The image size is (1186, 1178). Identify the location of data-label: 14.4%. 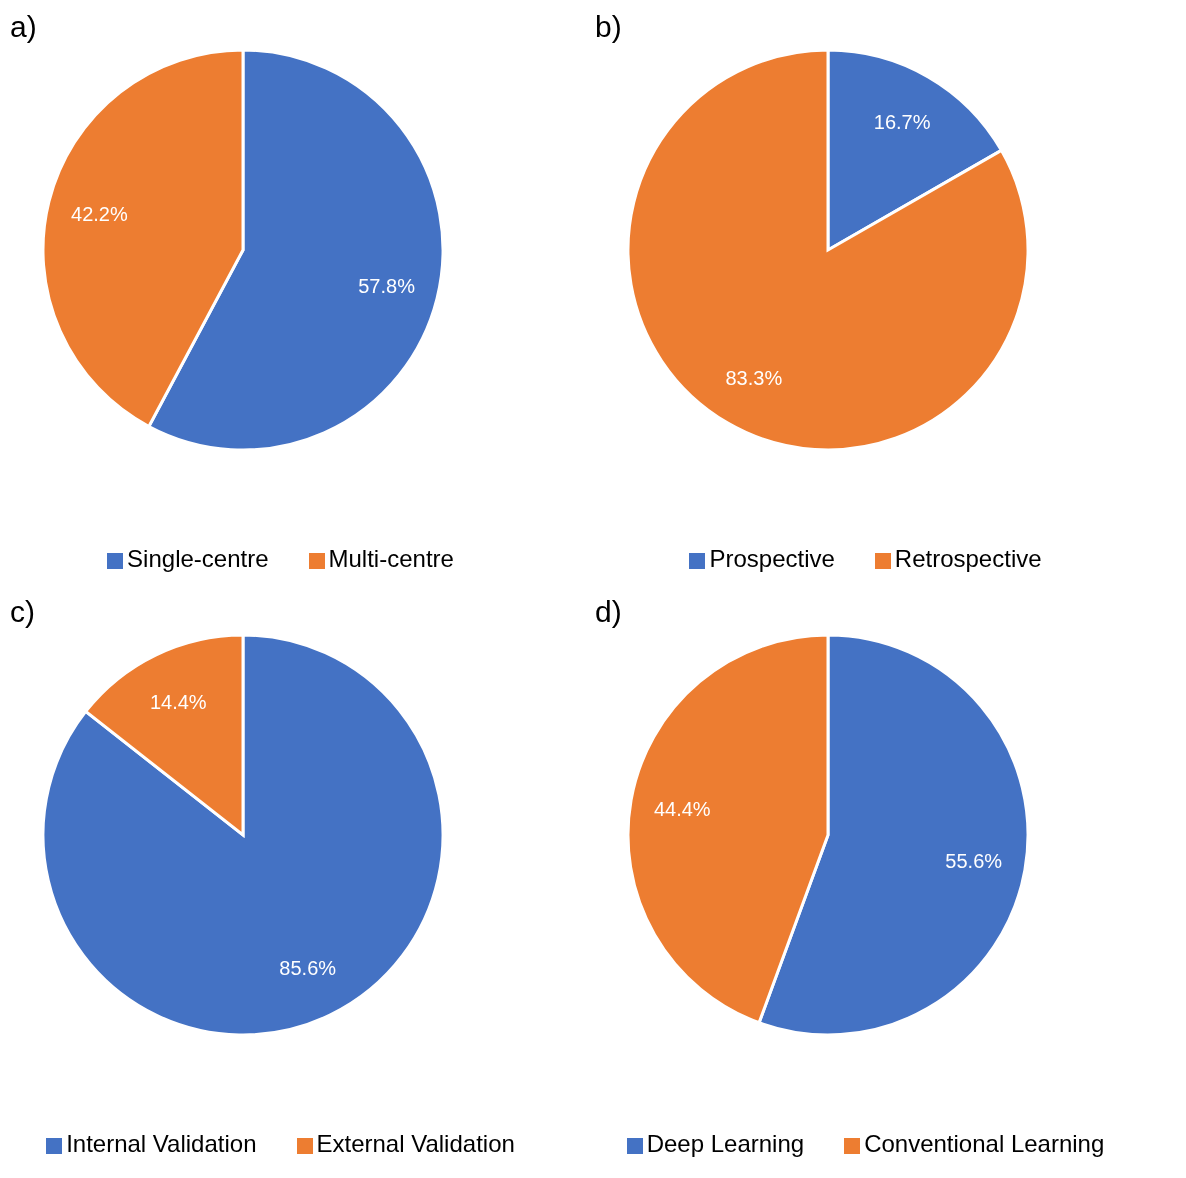
(178, 701).